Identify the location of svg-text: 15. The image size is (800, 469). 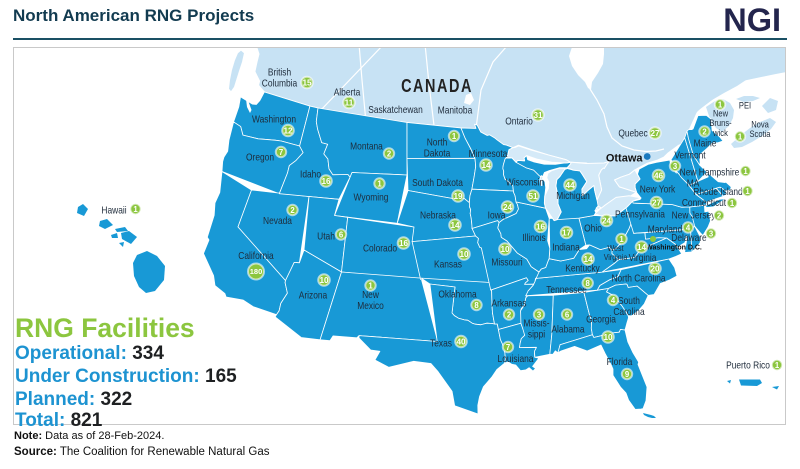
(307, 83).